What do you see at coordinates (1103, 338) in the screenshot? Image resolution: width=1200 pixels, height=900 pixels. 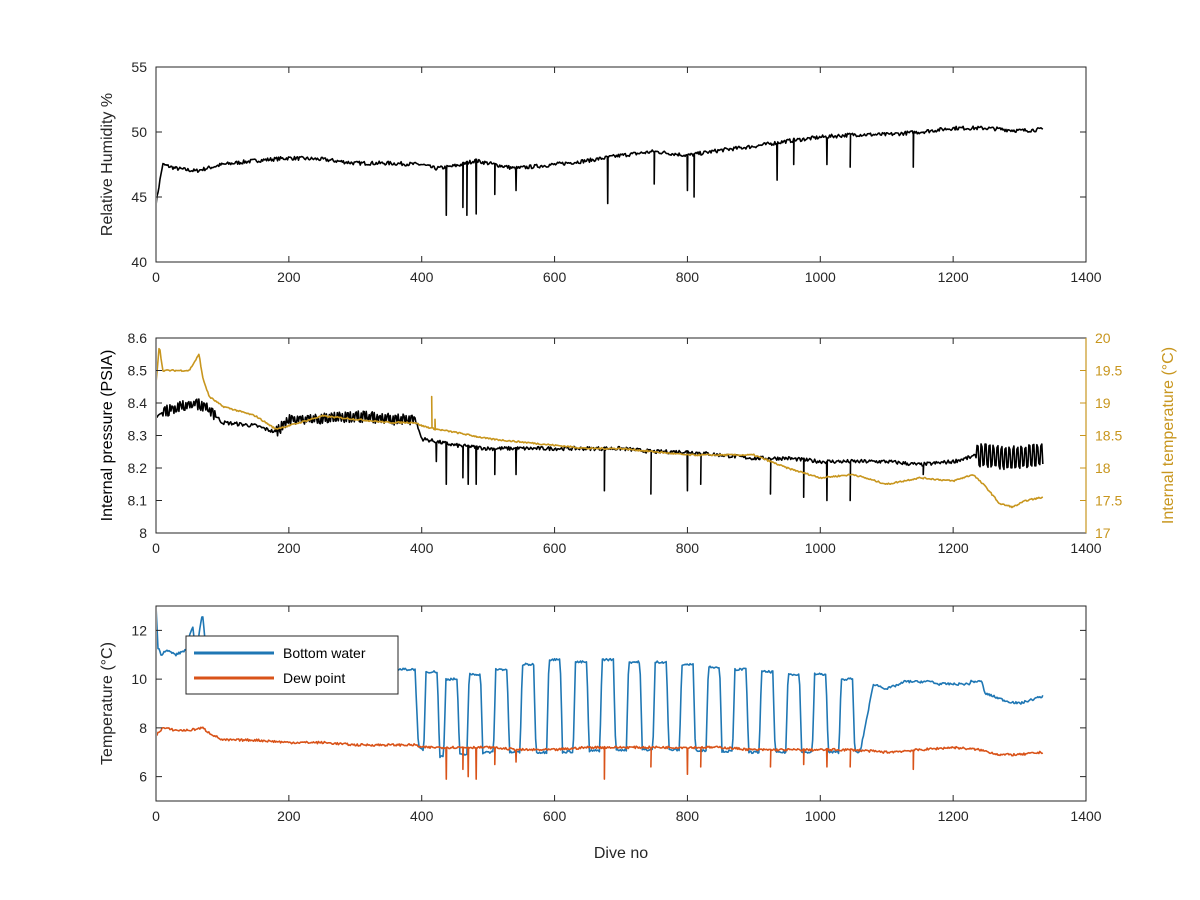 I see `y-right-tick-label: 20` at bounding box center [1103, 338].